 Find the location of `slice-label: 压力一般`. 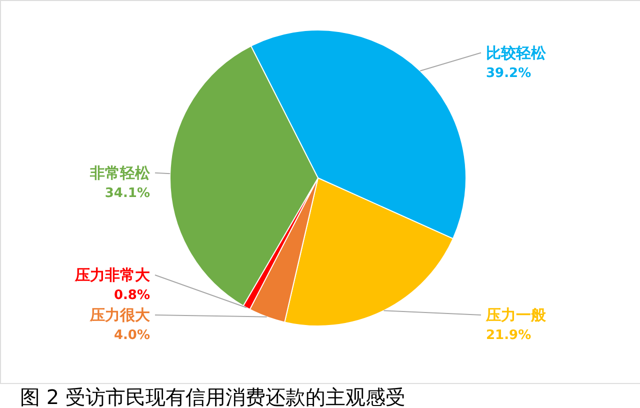

slice-label: 压力一般 is located at coordinates (516, 315).